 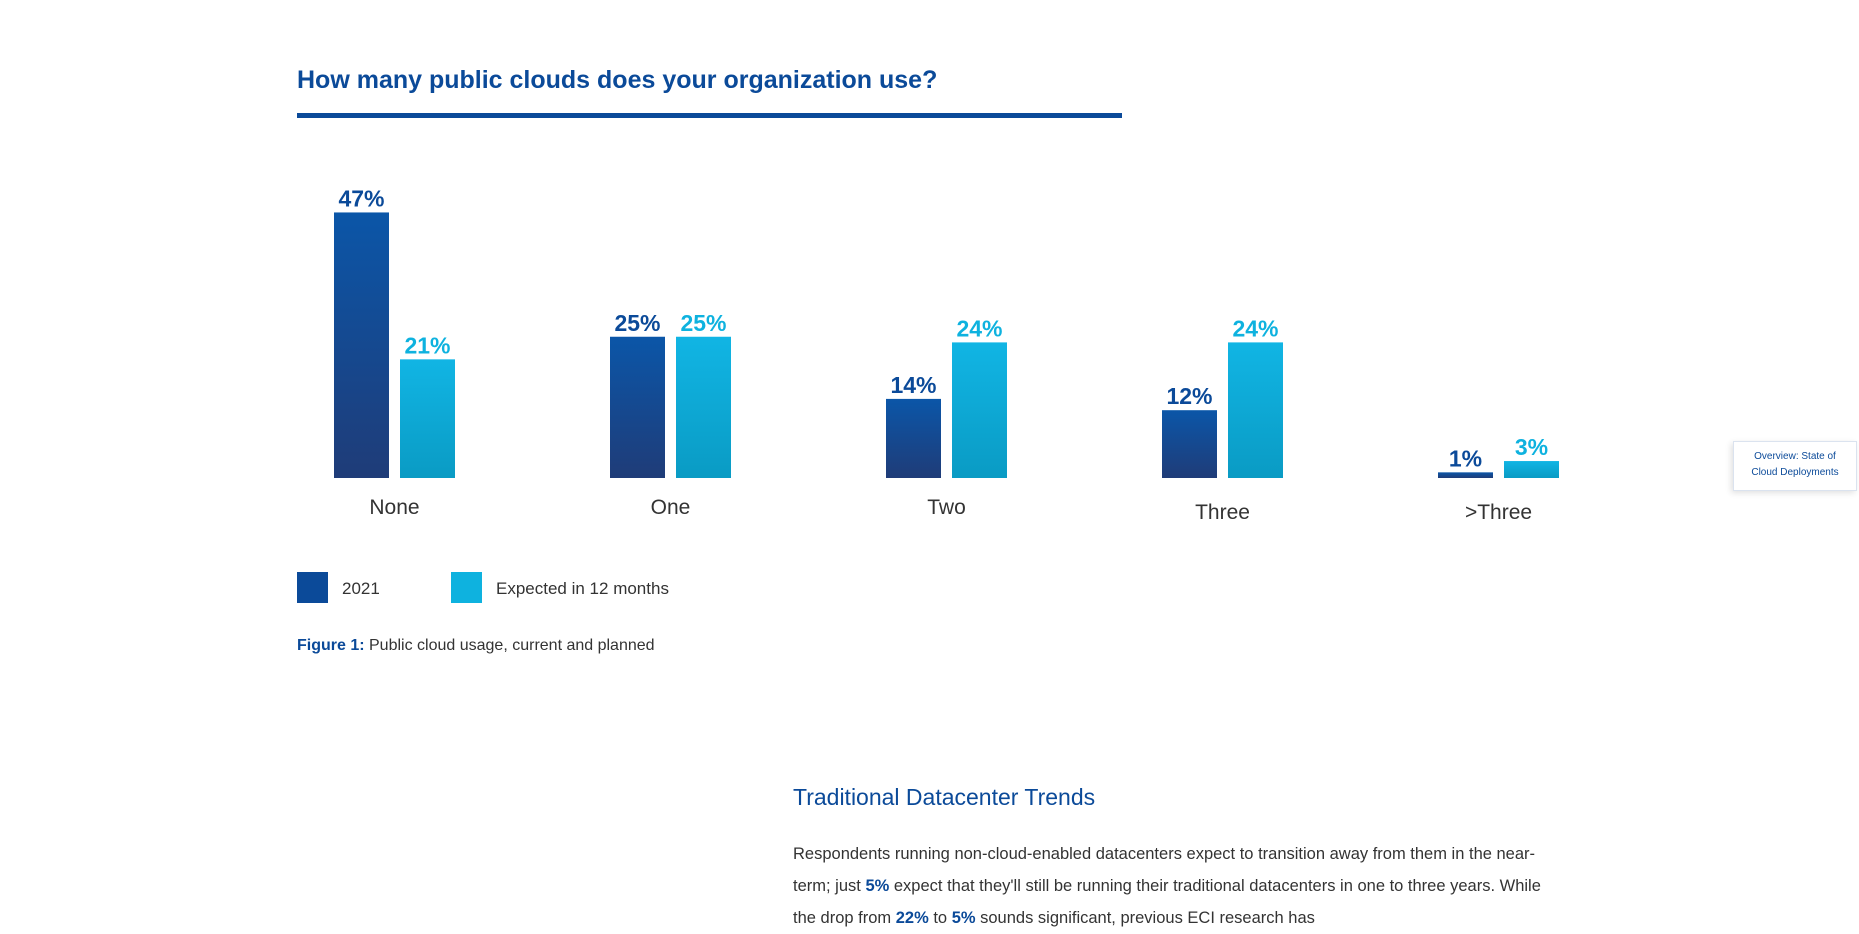 What do you see at coordinates (703, 323) in the screenshot?
I see `data-label-expected-in-12-months-one: 25%` at bounding box center [703, 323].